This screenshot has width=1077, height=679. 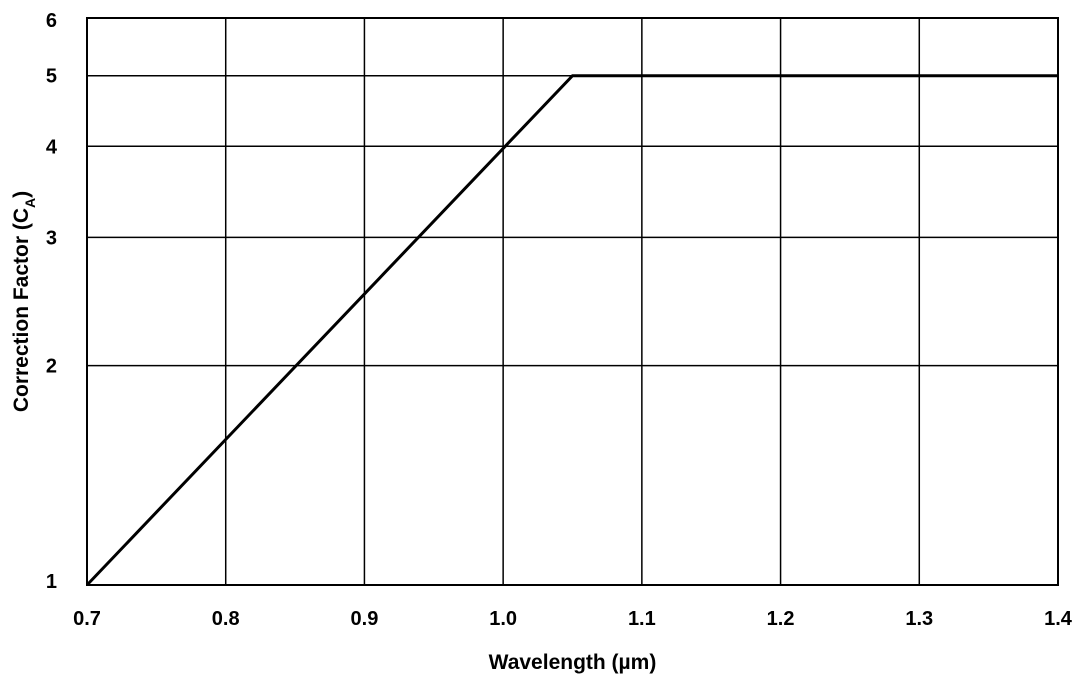 I want to click on y-tick-label: 6, so click(x=51, y=21).